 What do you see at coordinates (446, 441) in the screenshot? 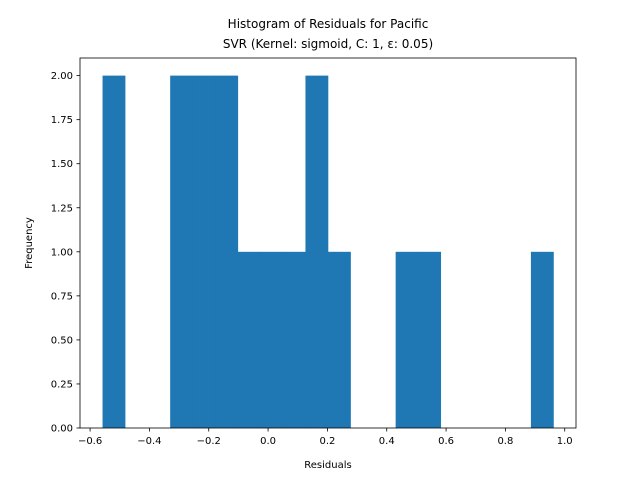
I see `x-tick-label: 0.6` at bounding box center [446, 441].